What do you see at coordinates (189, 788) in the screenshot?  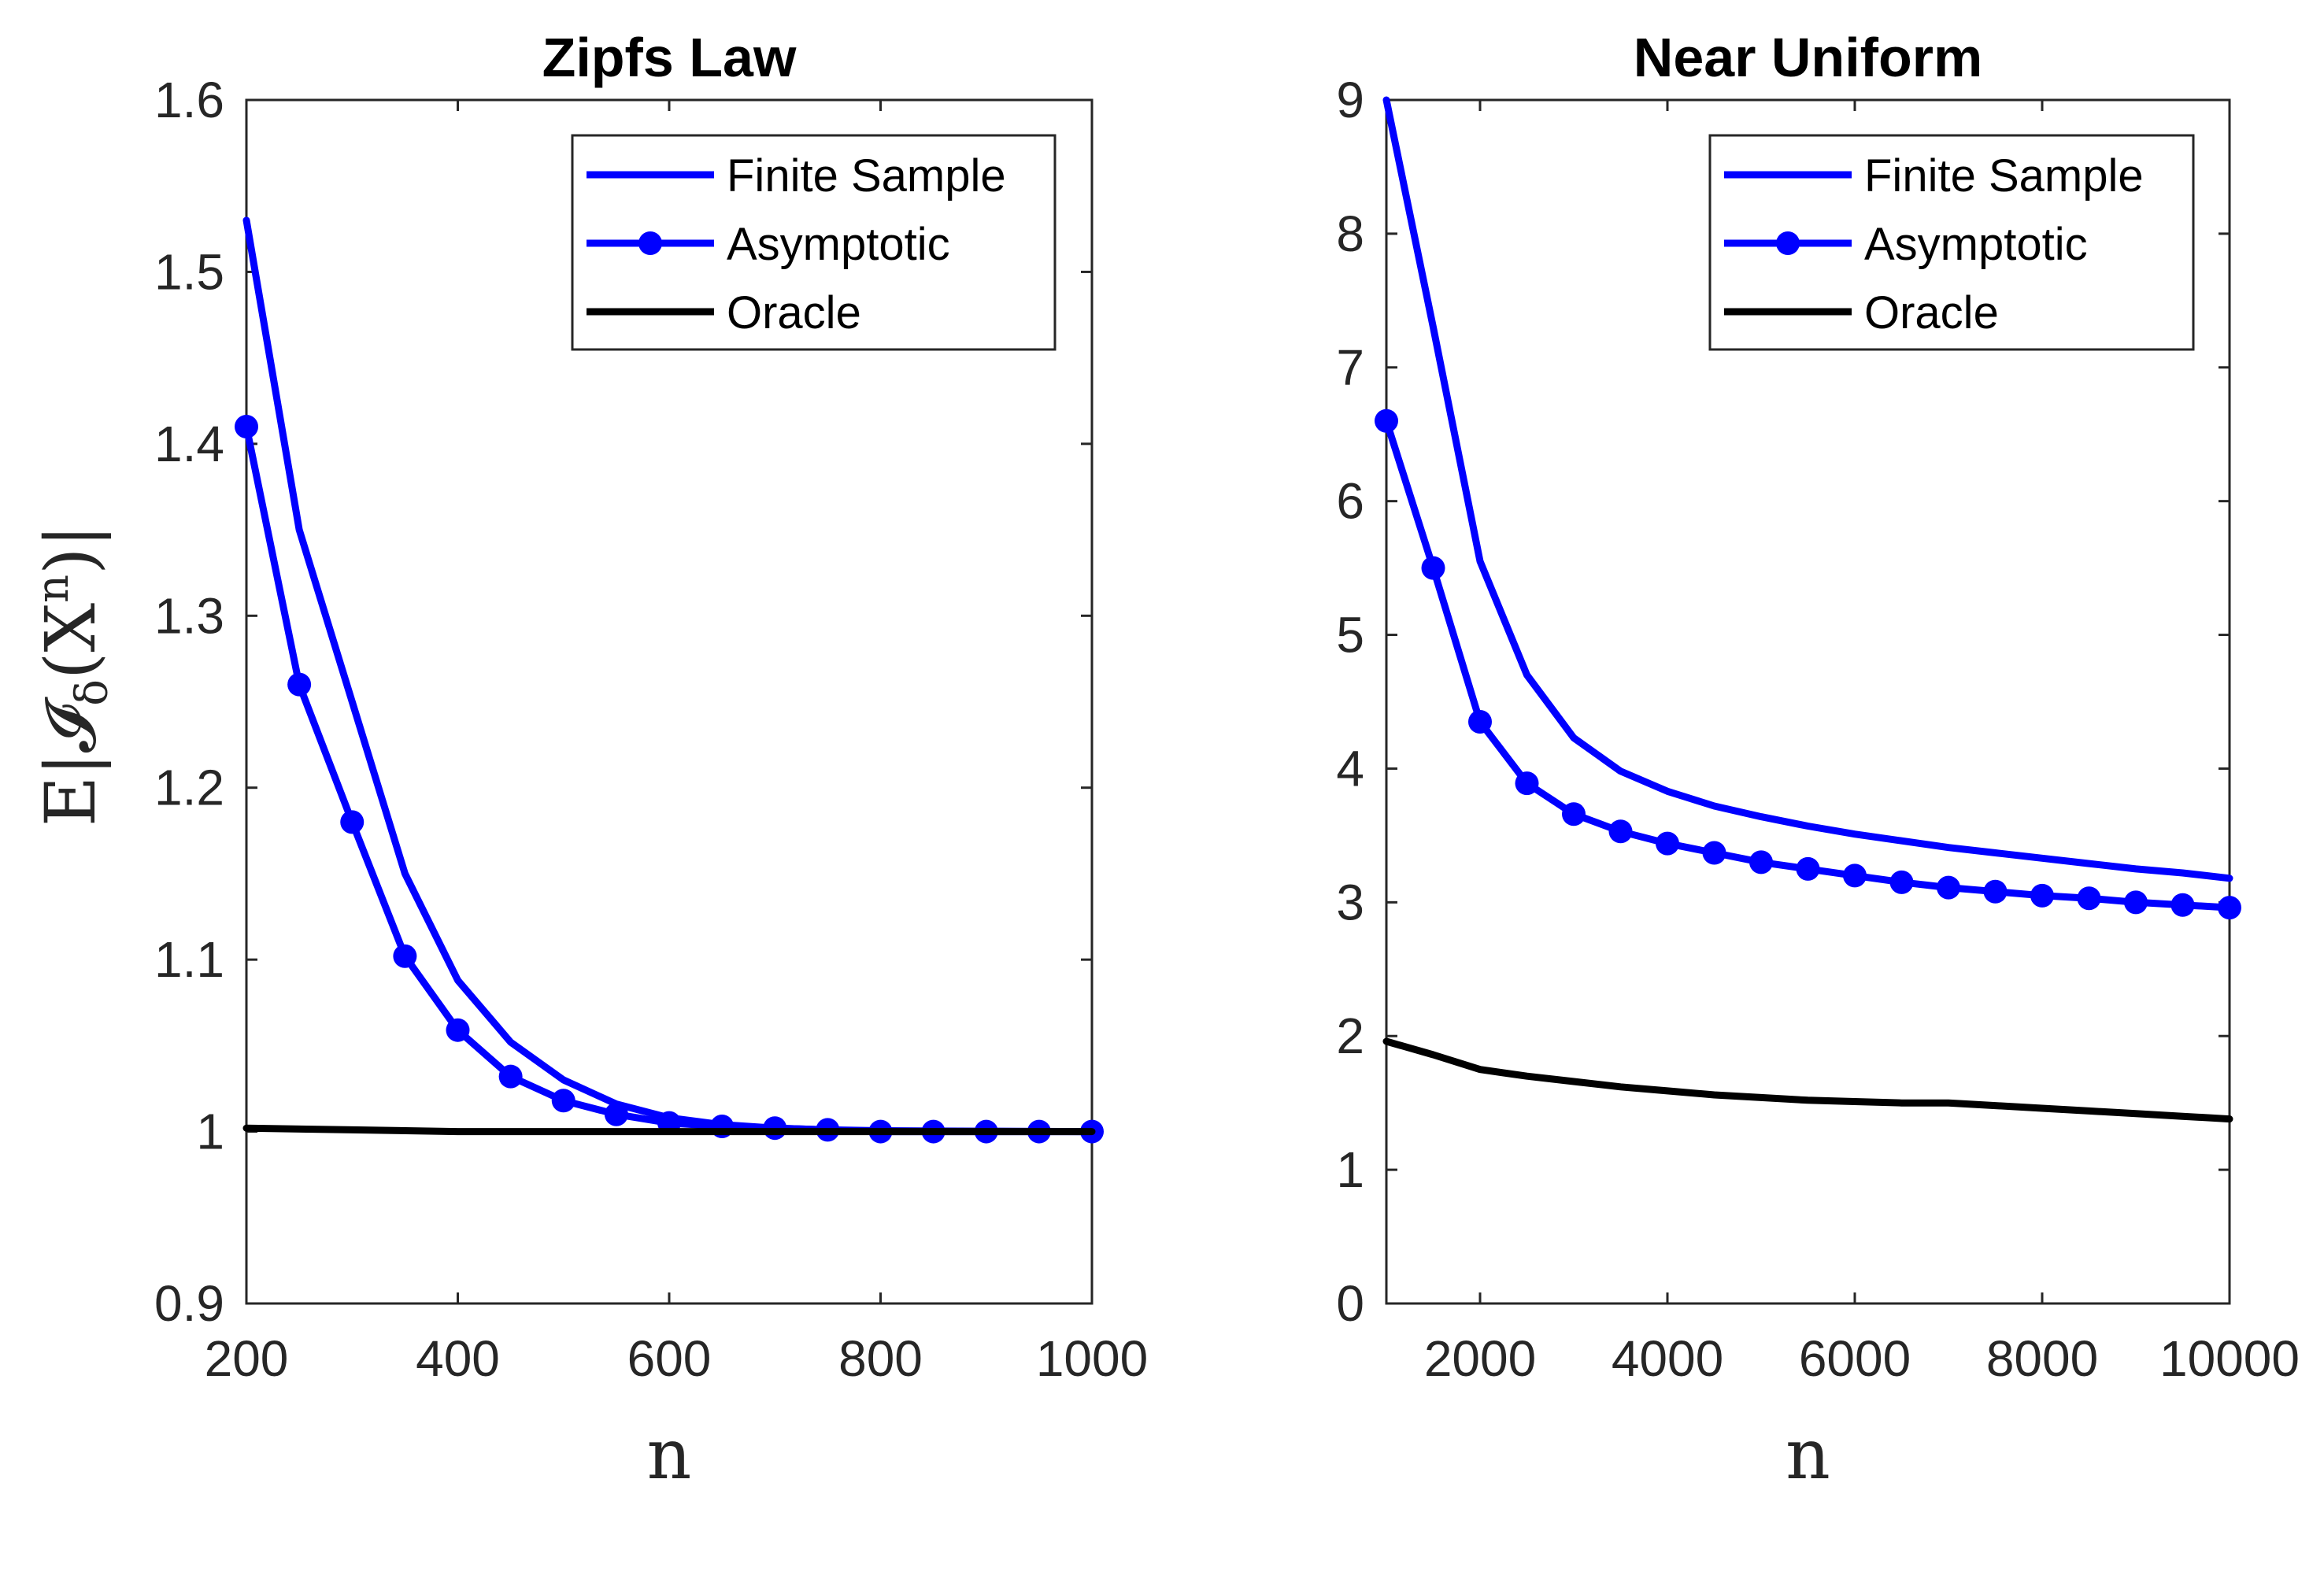 I see `y-tick-label: 1.2` at bounding box center [189, 788].